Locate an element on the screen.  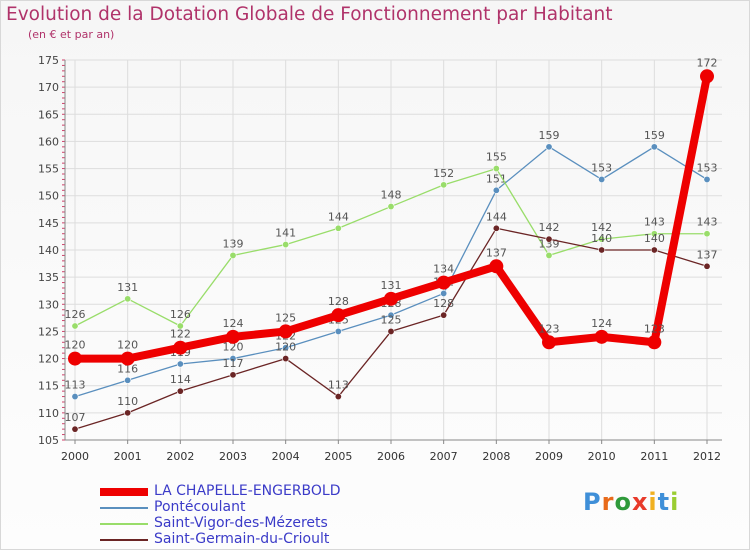
x-tick-label: 2002 is located at coordinates (180, 456).